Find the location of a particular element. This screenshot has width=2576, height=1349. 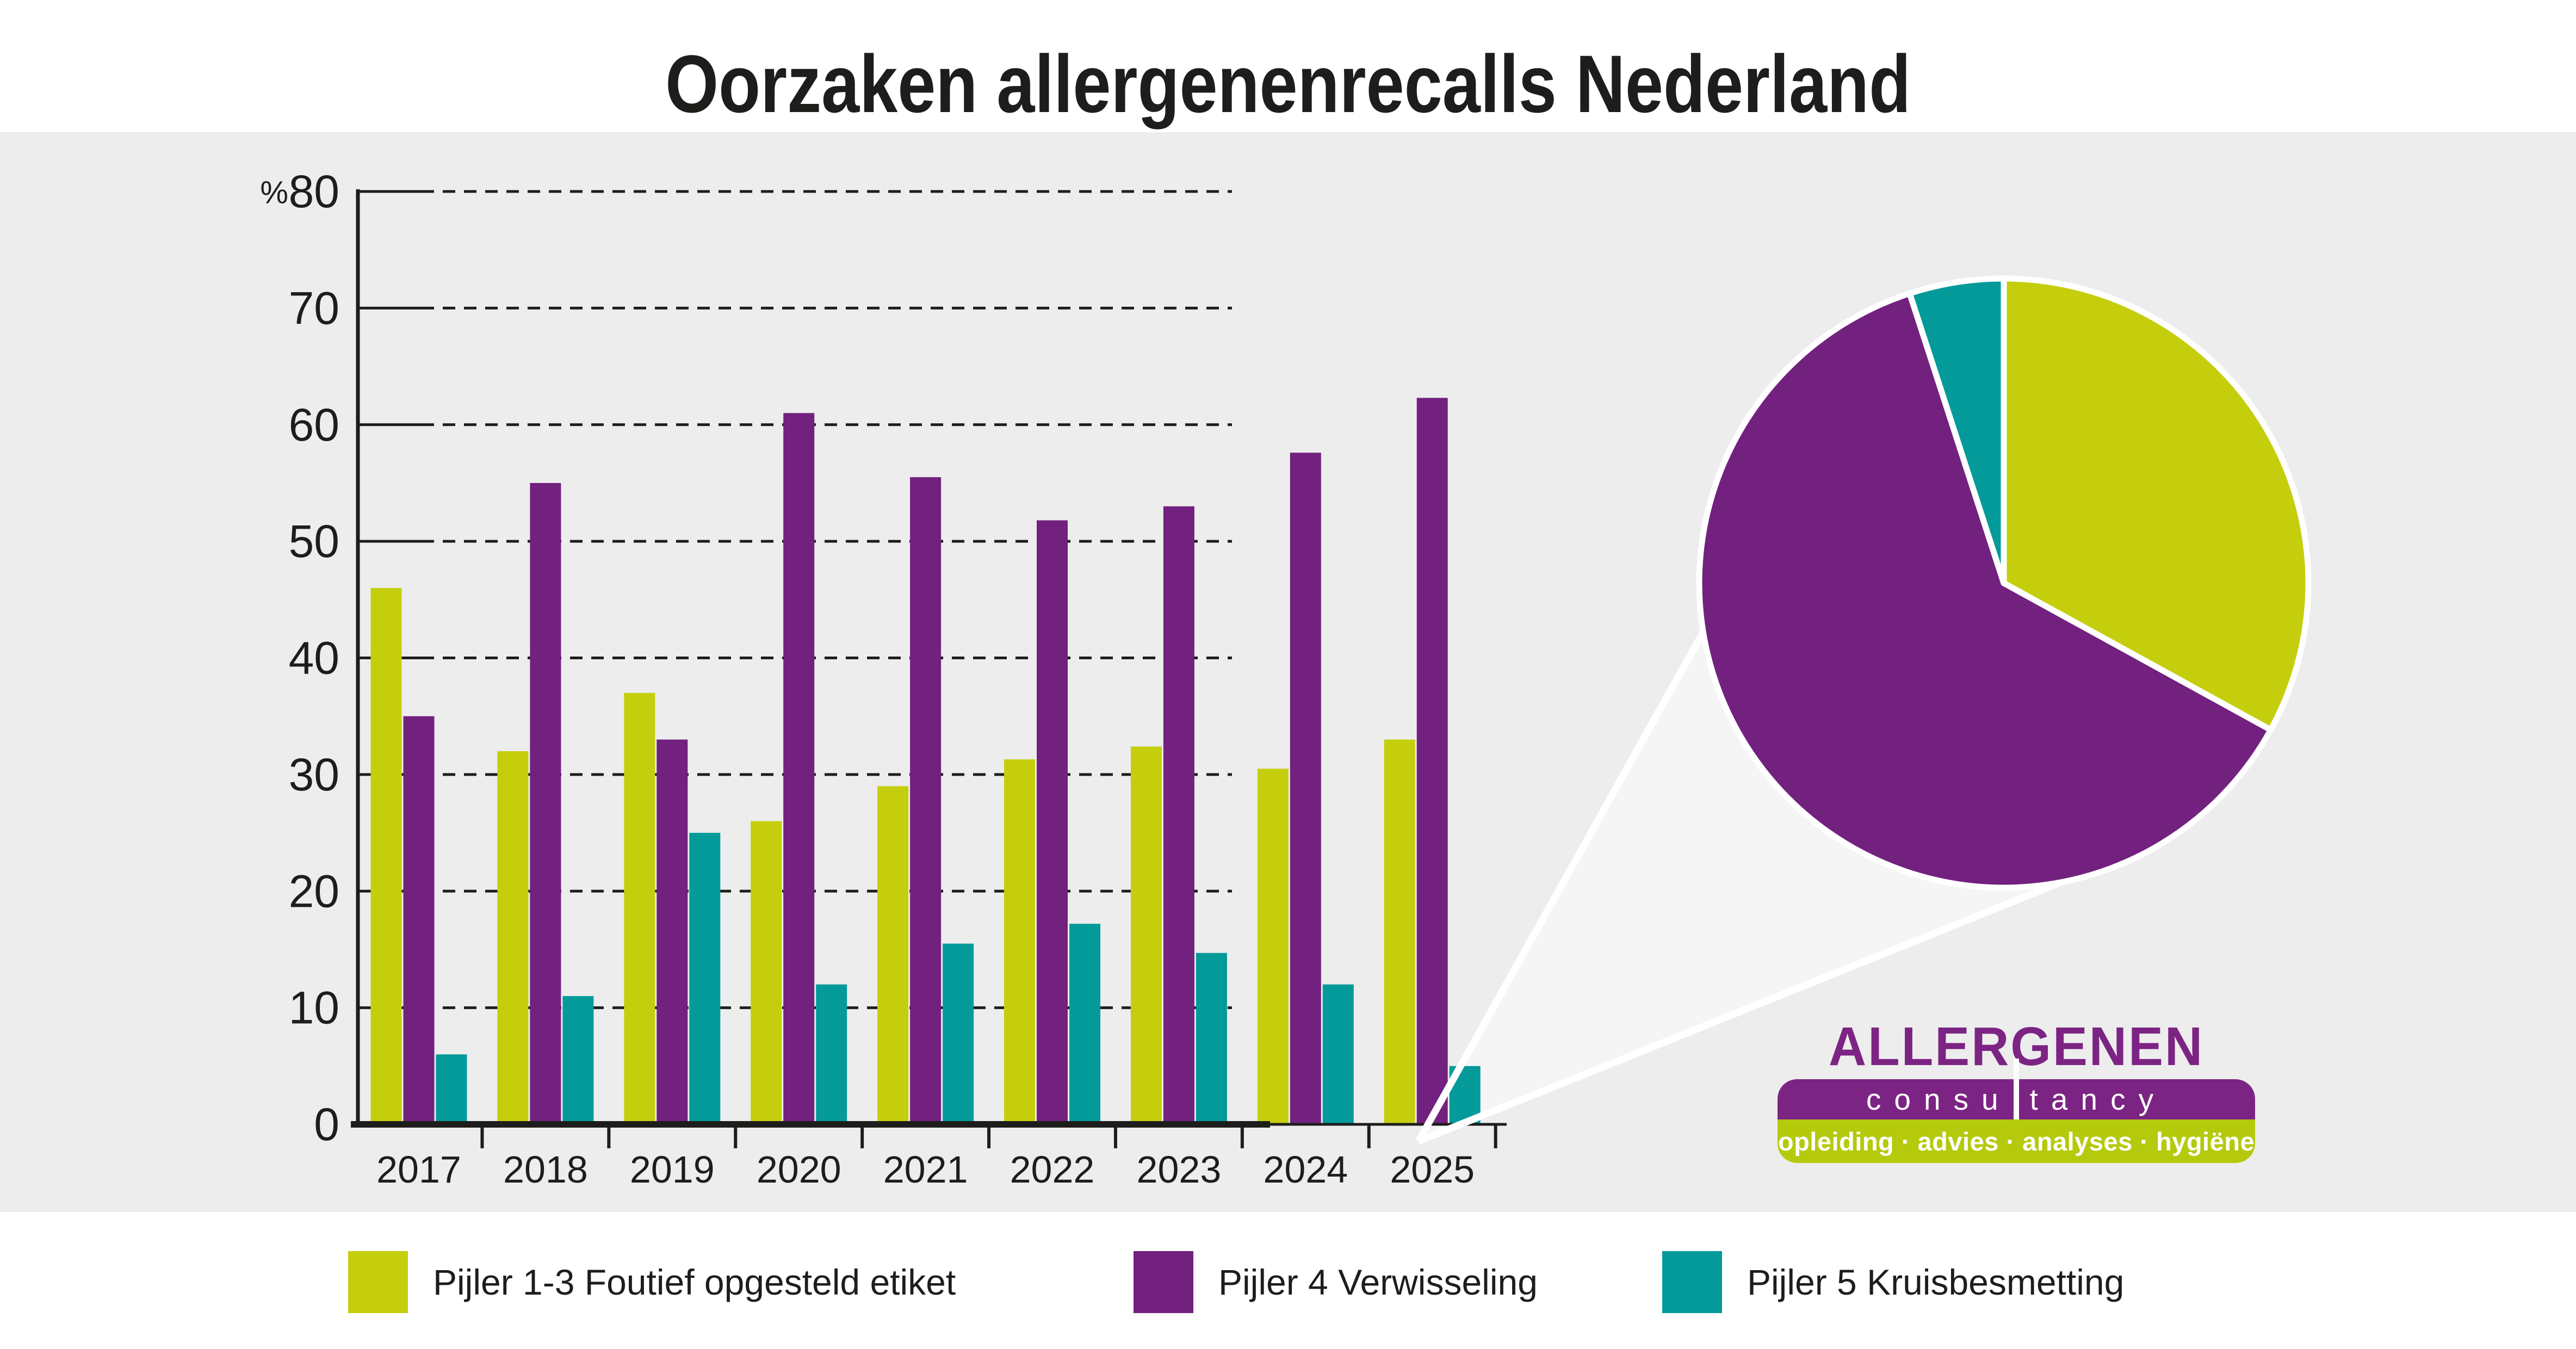

bar-2018-serie2 is located at coordinates (545, 803).